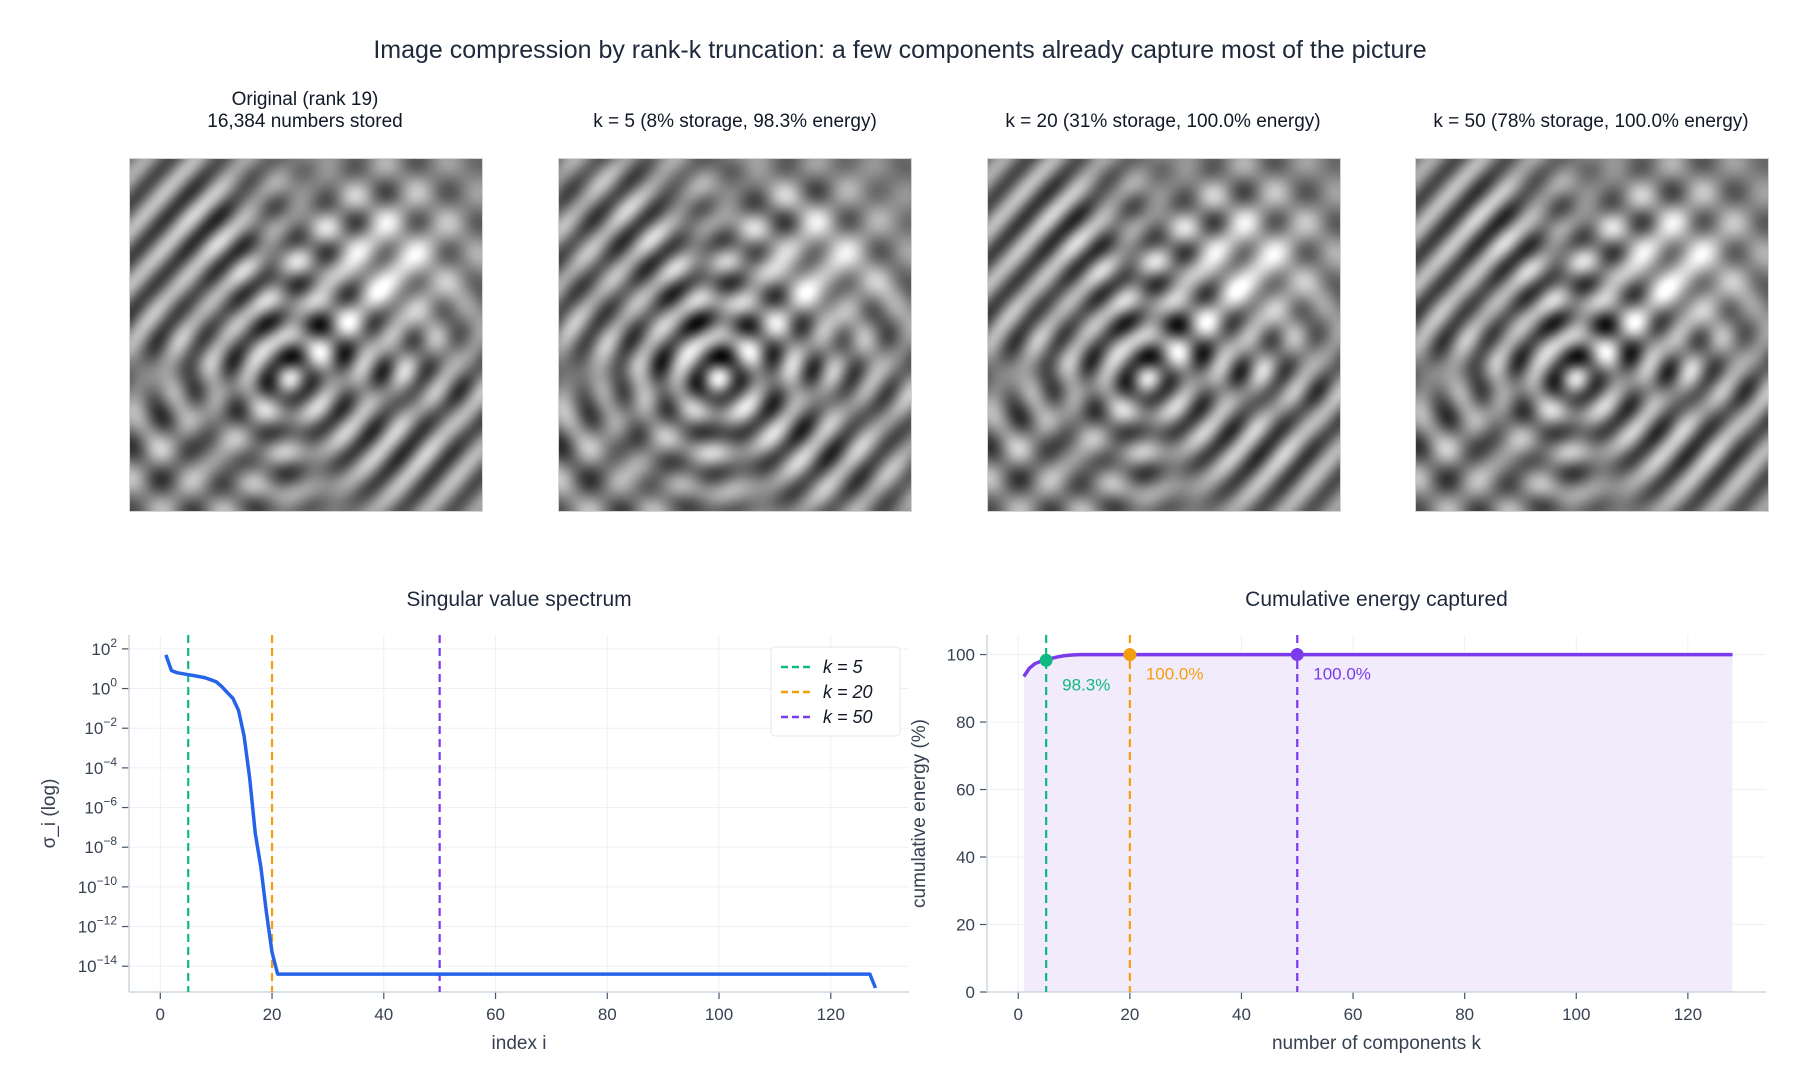 The height and width of the screenshot is (1091, 1800). I want to click on marker-k20, so click(1130, 655).